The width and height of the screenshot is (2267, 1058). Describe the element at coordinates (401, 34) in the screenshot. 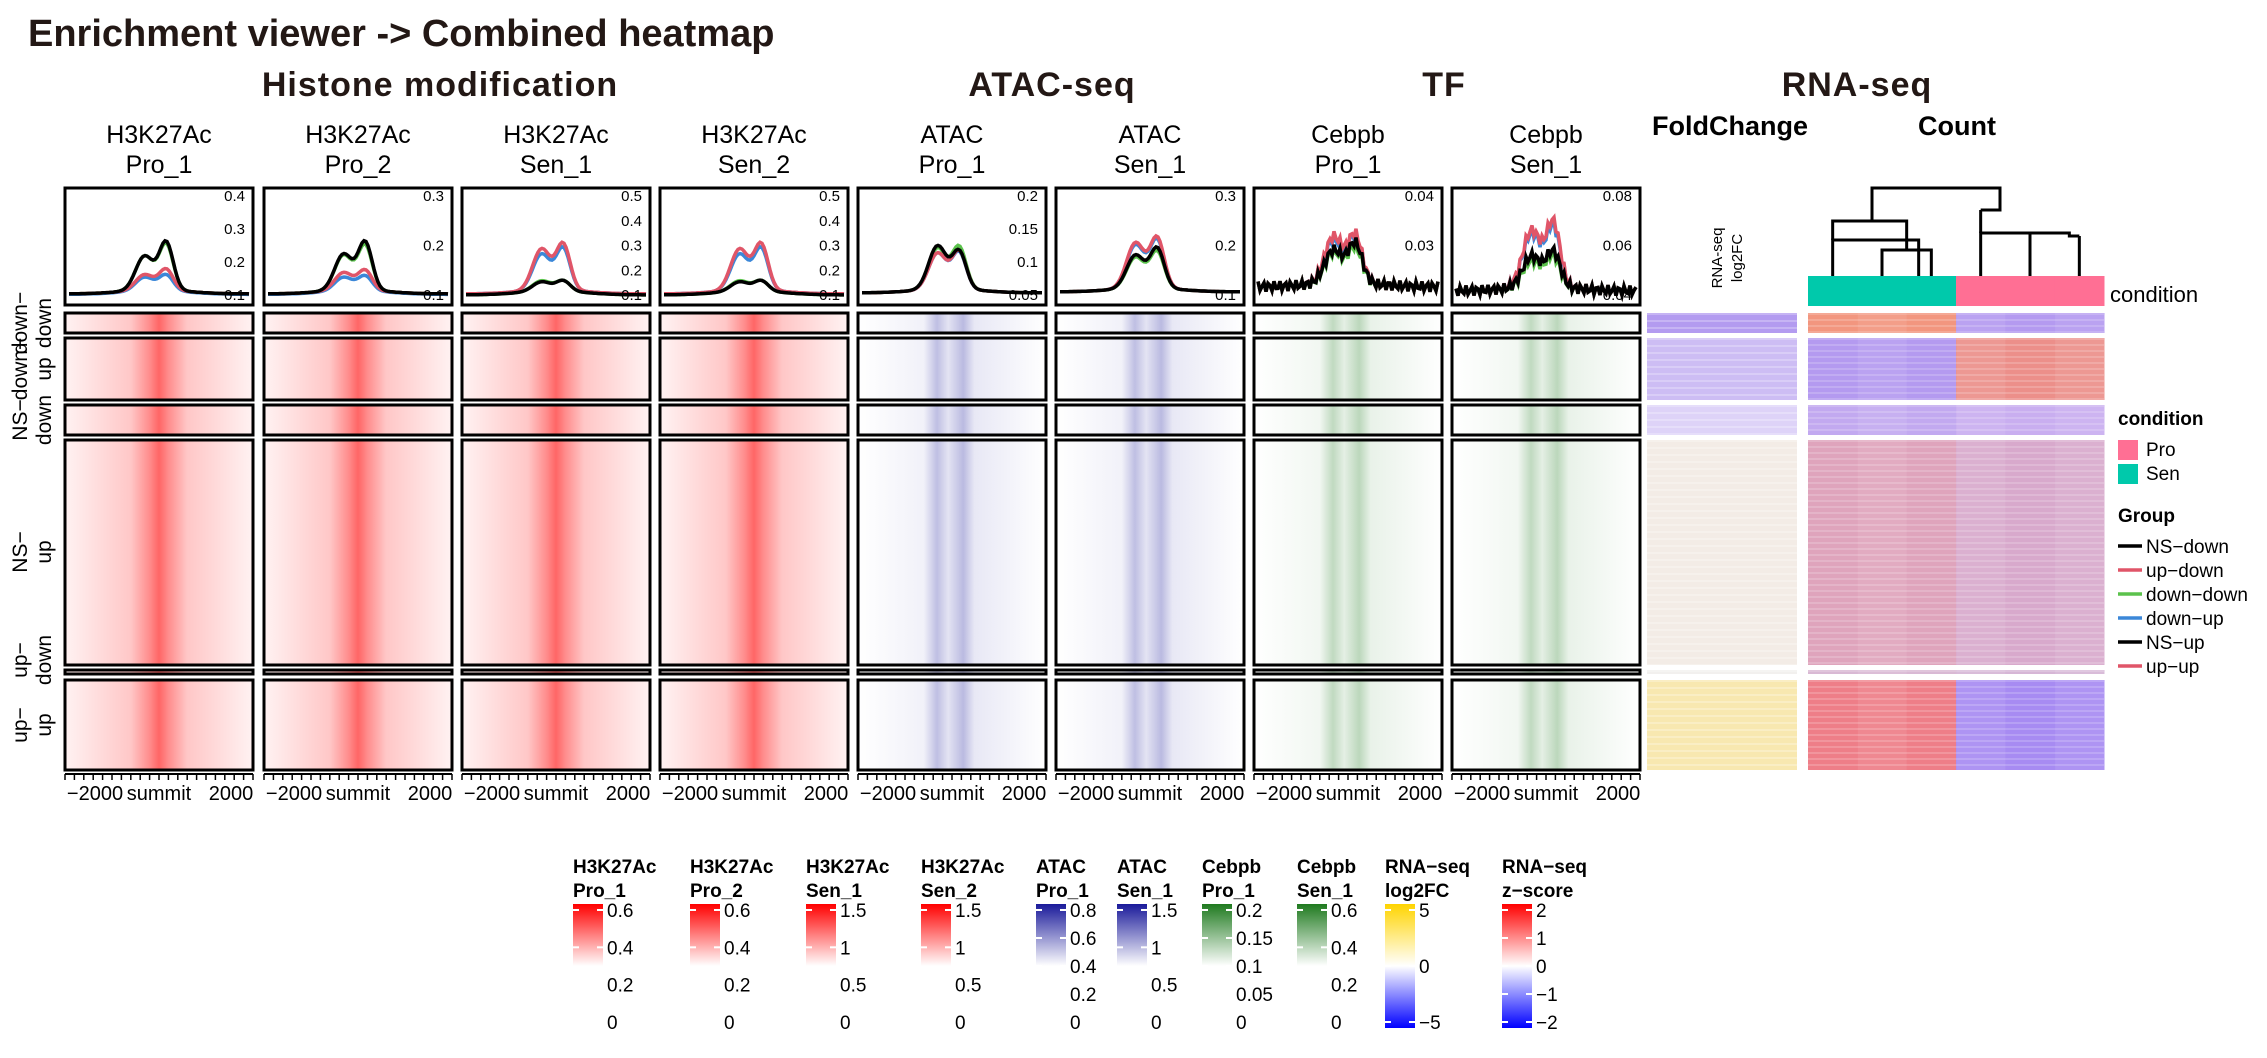

I see `page-title: Enrichment viewer -> Combined heatmap` at that location.